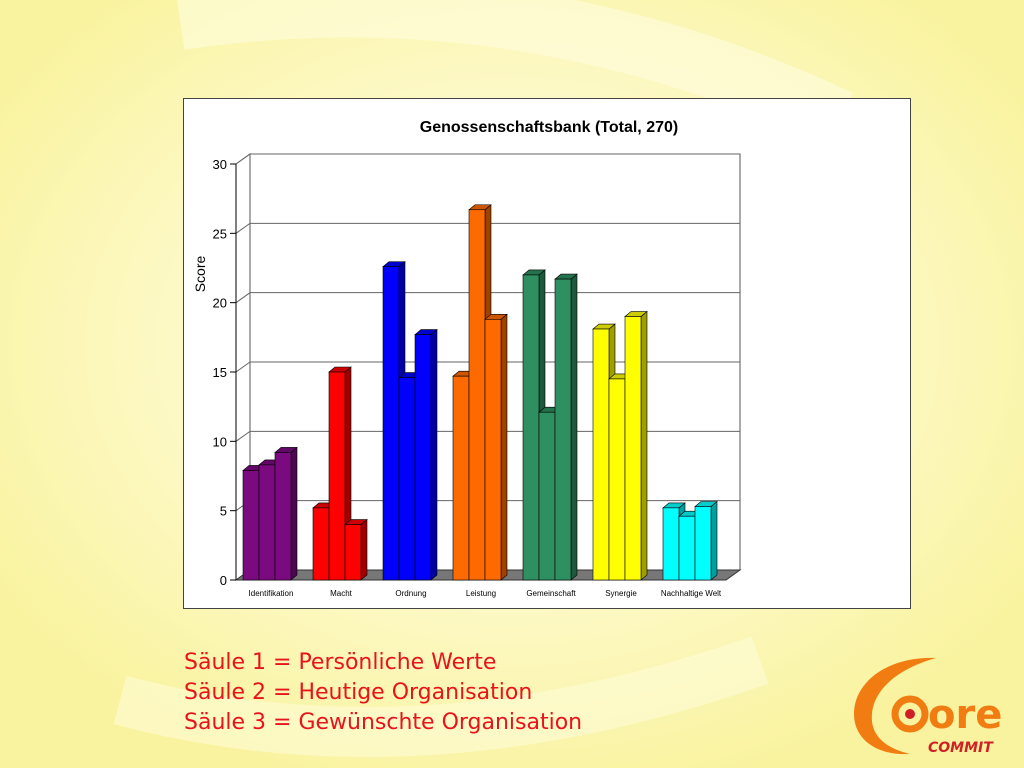  I want to click on x-tick-label: Nachhaltige Welt, so click(691, 593).